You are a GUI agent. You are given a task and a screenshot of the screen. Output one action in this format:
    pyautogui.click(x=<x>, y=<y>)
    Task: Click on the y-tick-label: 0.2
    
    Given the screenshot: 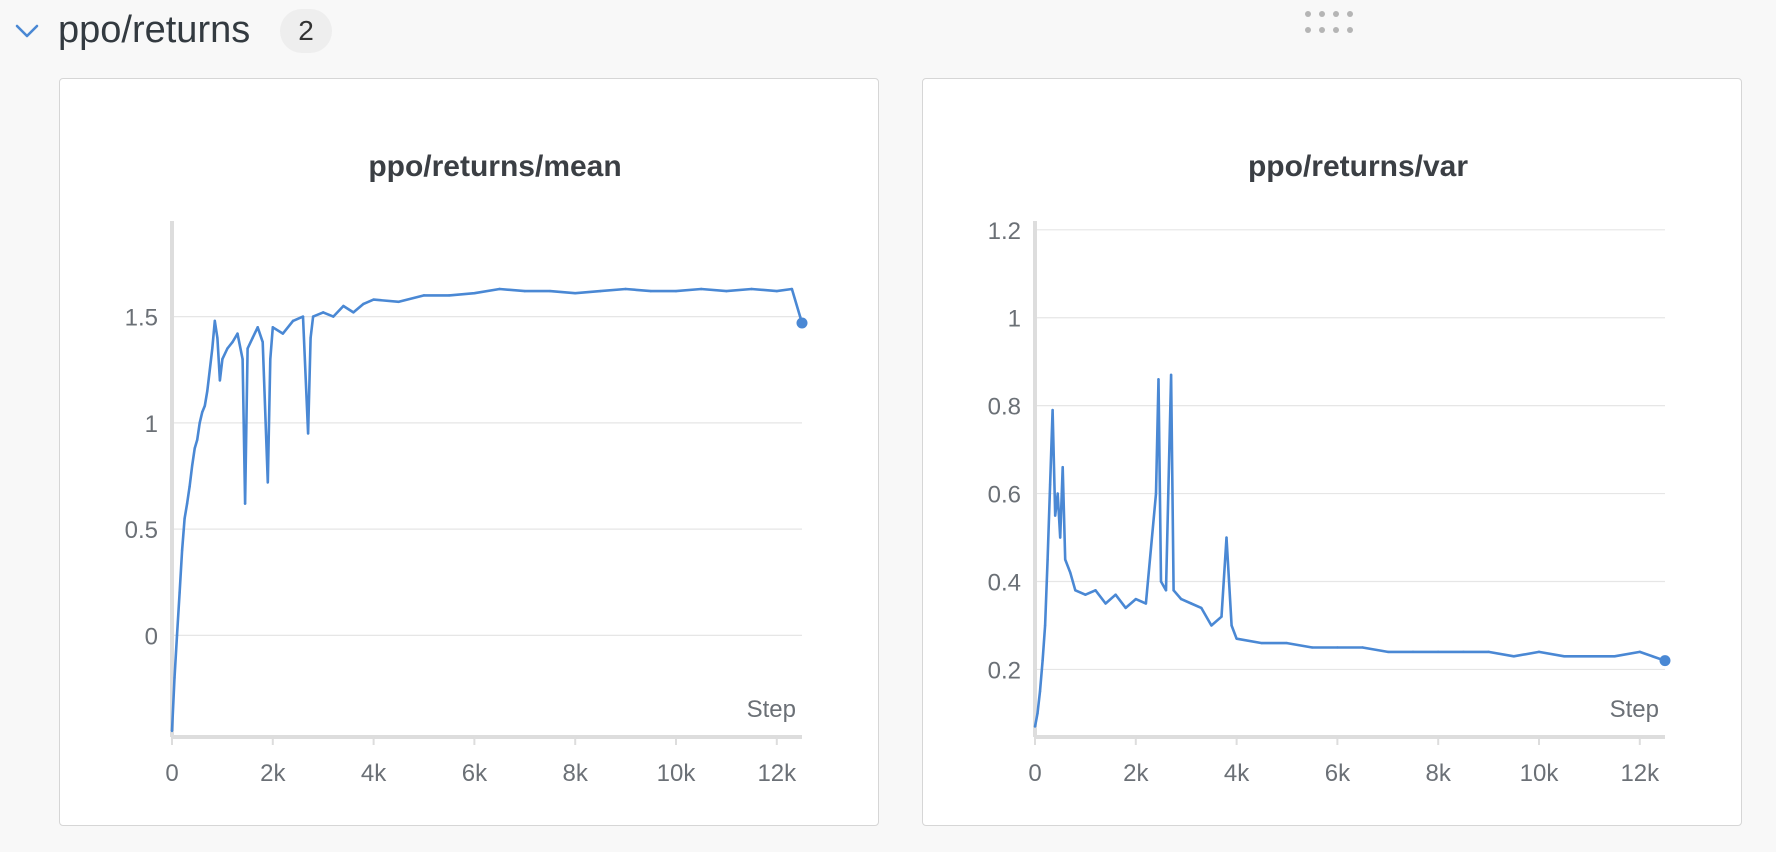 What is the action you would take?
    pyautogui.click(x=1004, y=670)
    